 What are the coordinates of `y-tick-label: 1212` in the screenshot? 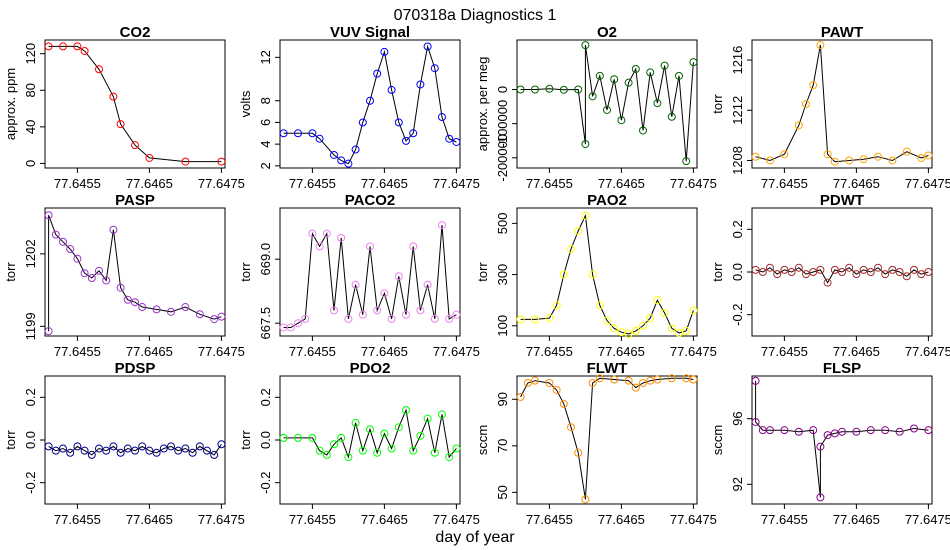 It's located at (737, 110).